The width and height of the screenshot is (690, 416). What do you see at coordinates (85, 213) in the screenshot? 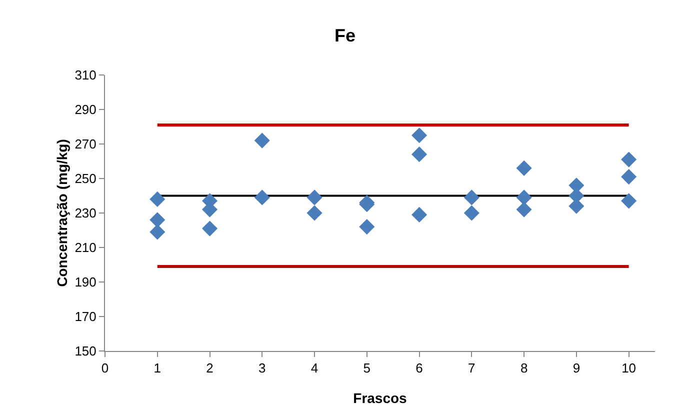
I see `y-tick-label: 230` at bounding box center [85, 213].